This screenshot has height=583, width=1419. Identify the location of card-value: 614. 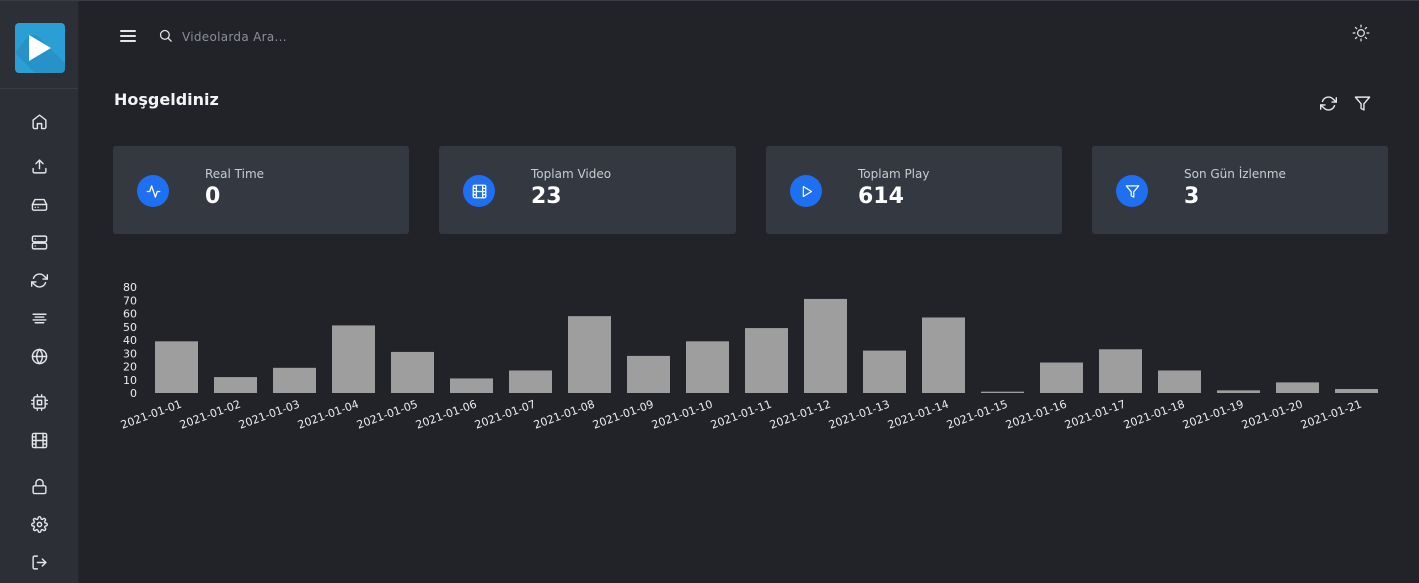
(881, 196).